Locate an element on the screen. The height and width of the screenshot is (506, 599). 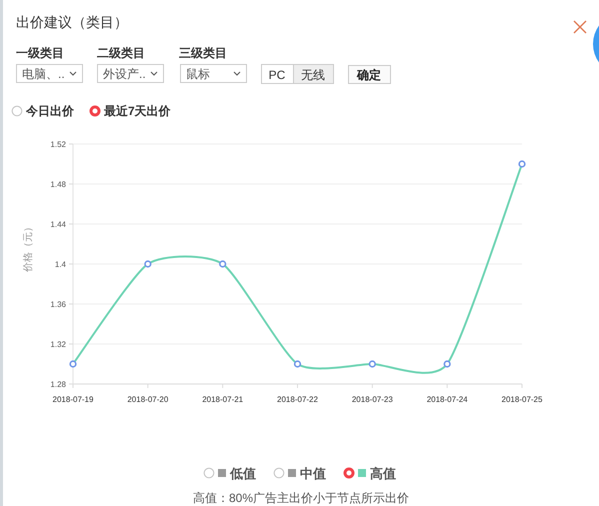
text: 三级类目 is located at coordinates (203, 53).